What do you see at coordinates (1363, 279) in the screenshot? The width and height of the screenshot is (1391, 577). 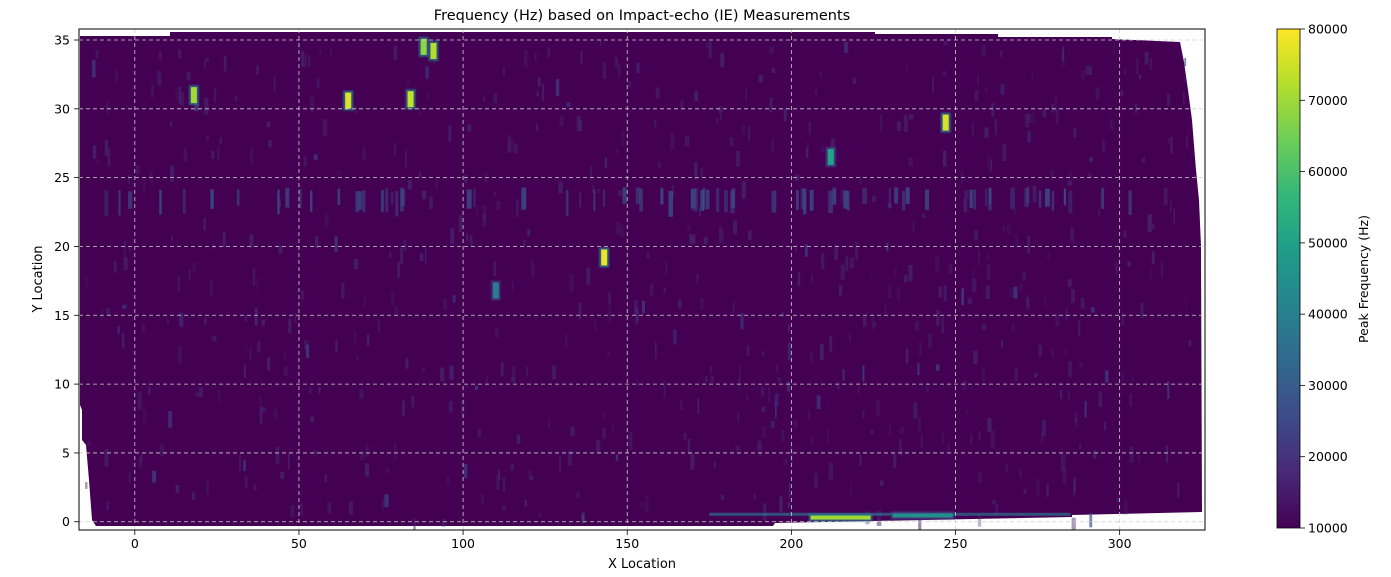 I see `colorbar-label: Peak Frequency (Hz)` at bounding box center [1363, 279].